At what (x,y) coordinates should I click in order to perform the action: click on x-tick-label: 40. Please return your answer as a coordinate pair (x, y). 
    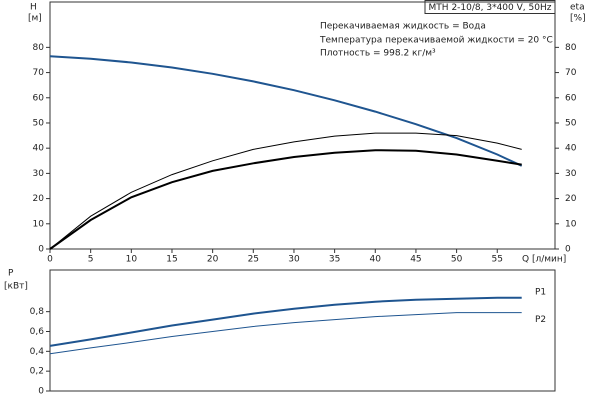
    Looking at the image, I should click on (376, 260).